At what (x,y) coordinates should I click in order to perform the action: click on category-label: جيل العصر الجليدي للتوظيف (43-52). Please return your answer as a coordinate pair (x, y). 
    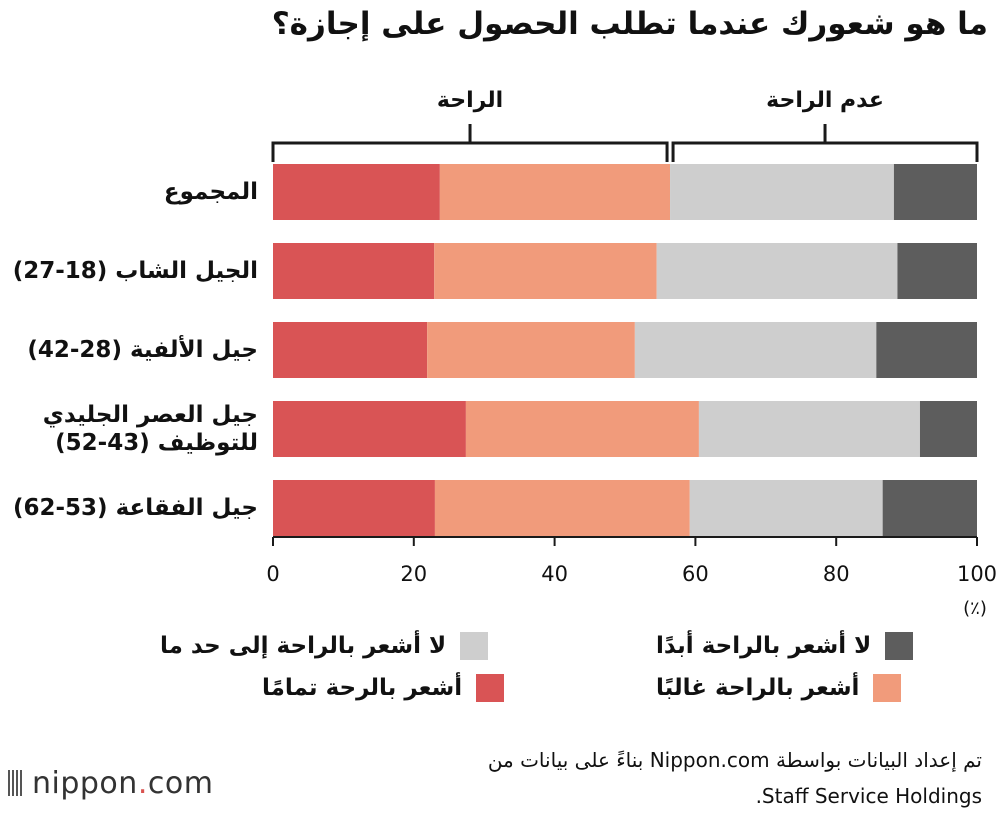
    Looking at the image, I should click on (150, 429).